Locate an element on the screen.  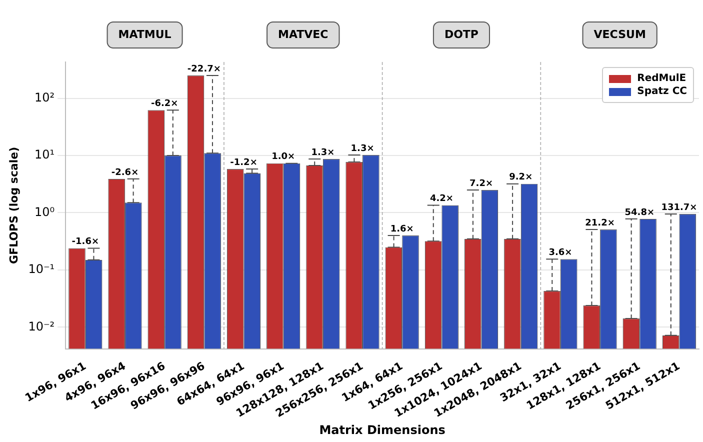
y-tick-label: 10² is located at coordinates (44, 97).